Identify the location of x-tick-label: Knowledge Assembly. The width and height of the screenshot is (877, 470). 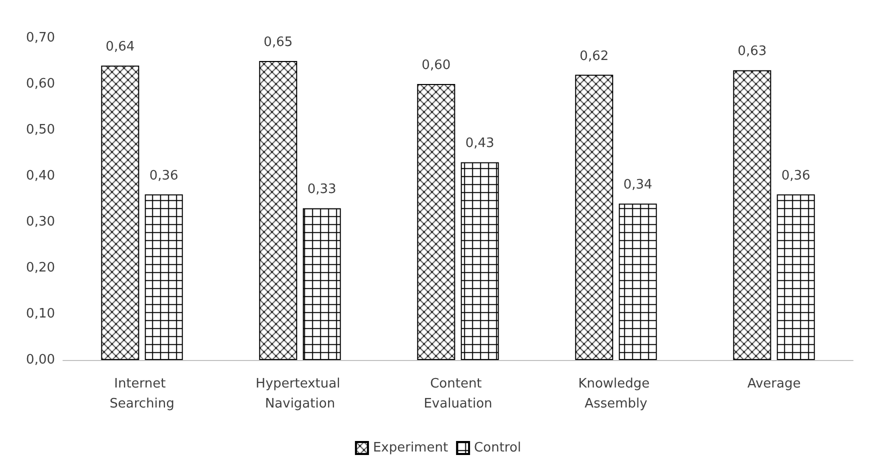
(616, 394).